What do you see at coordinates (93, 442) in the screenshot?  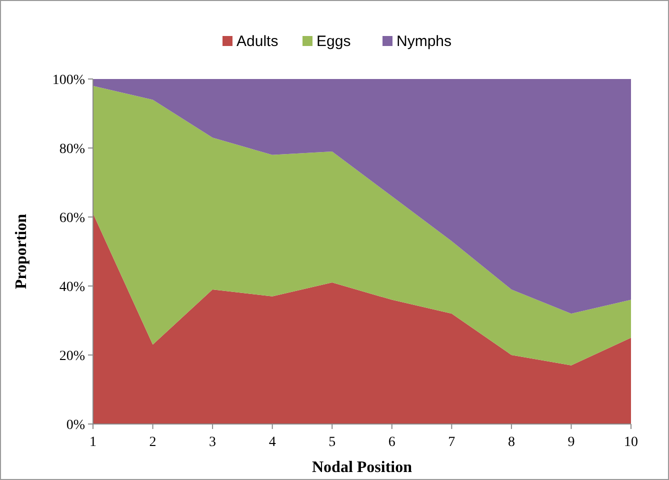 I see `x-tick-label: 1` at bounding box center [93, 442].